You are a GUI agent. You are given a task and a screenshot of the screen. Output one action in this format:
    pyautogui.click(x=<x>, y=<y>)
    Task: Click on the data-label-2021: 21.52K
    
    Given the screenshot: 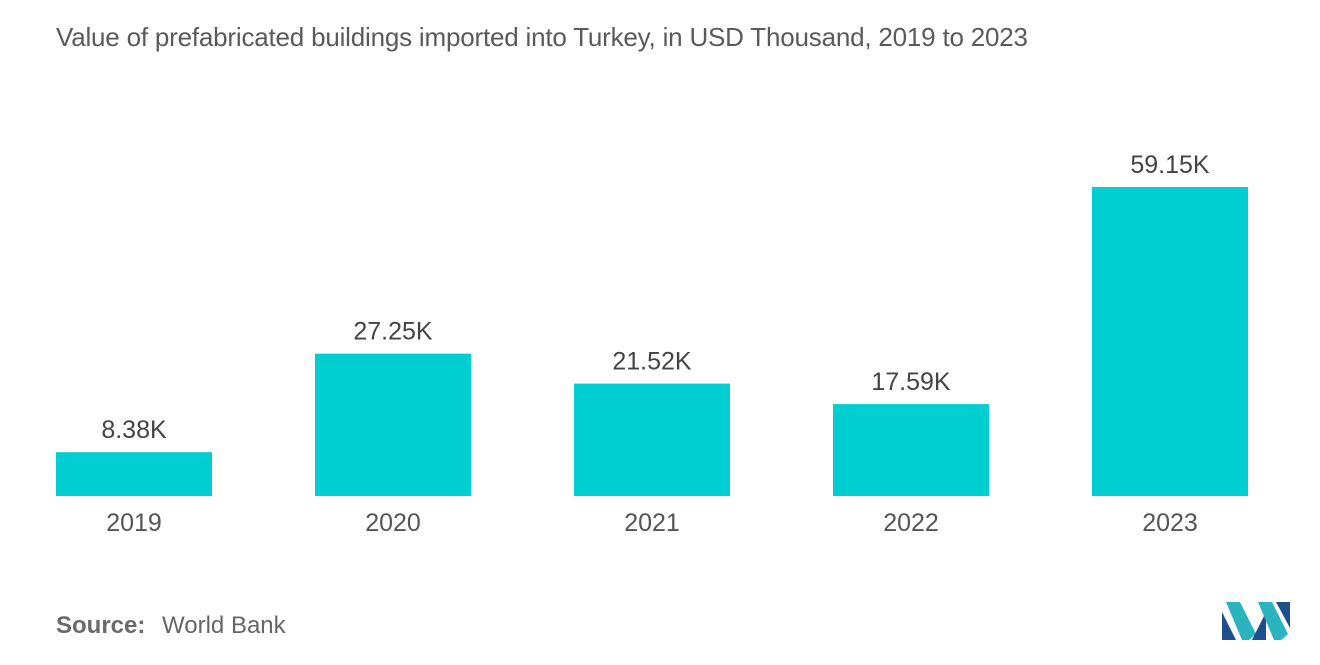 What is the action you would take?
    pyautogui.click(x=652, y=362)
    